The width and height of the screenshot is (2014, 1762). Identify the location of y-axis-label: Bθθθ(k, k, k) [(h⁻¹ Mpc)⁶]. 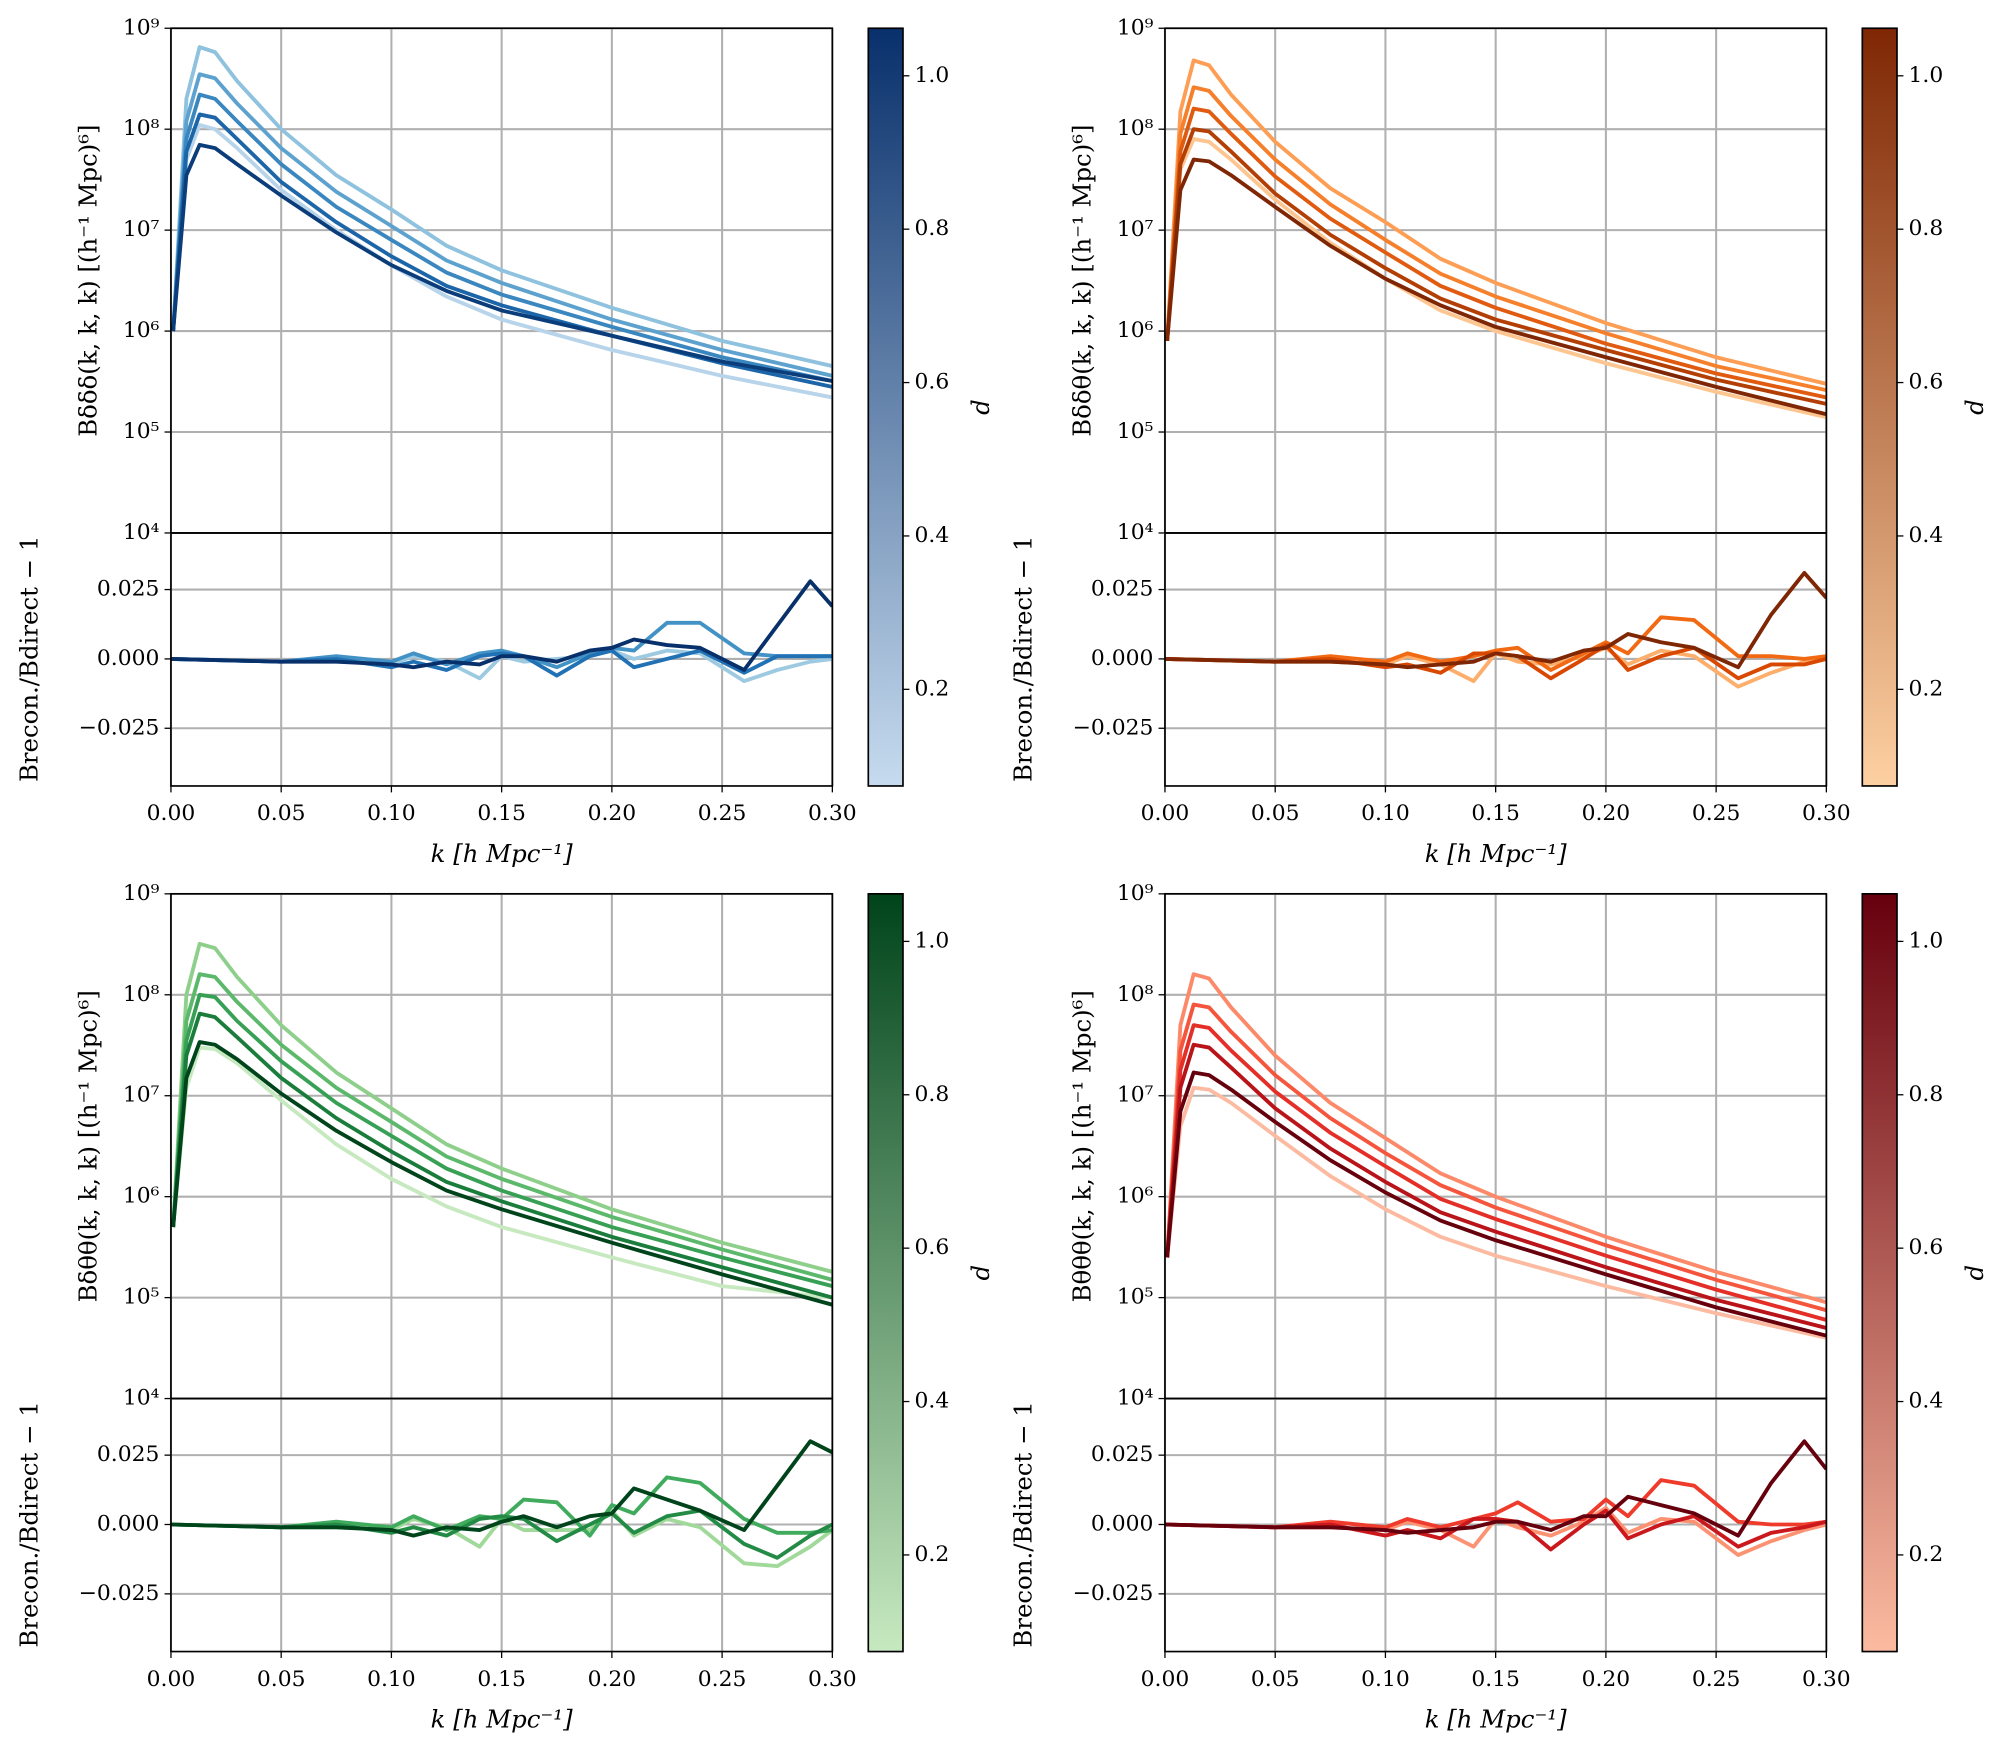
(1082, 1146).